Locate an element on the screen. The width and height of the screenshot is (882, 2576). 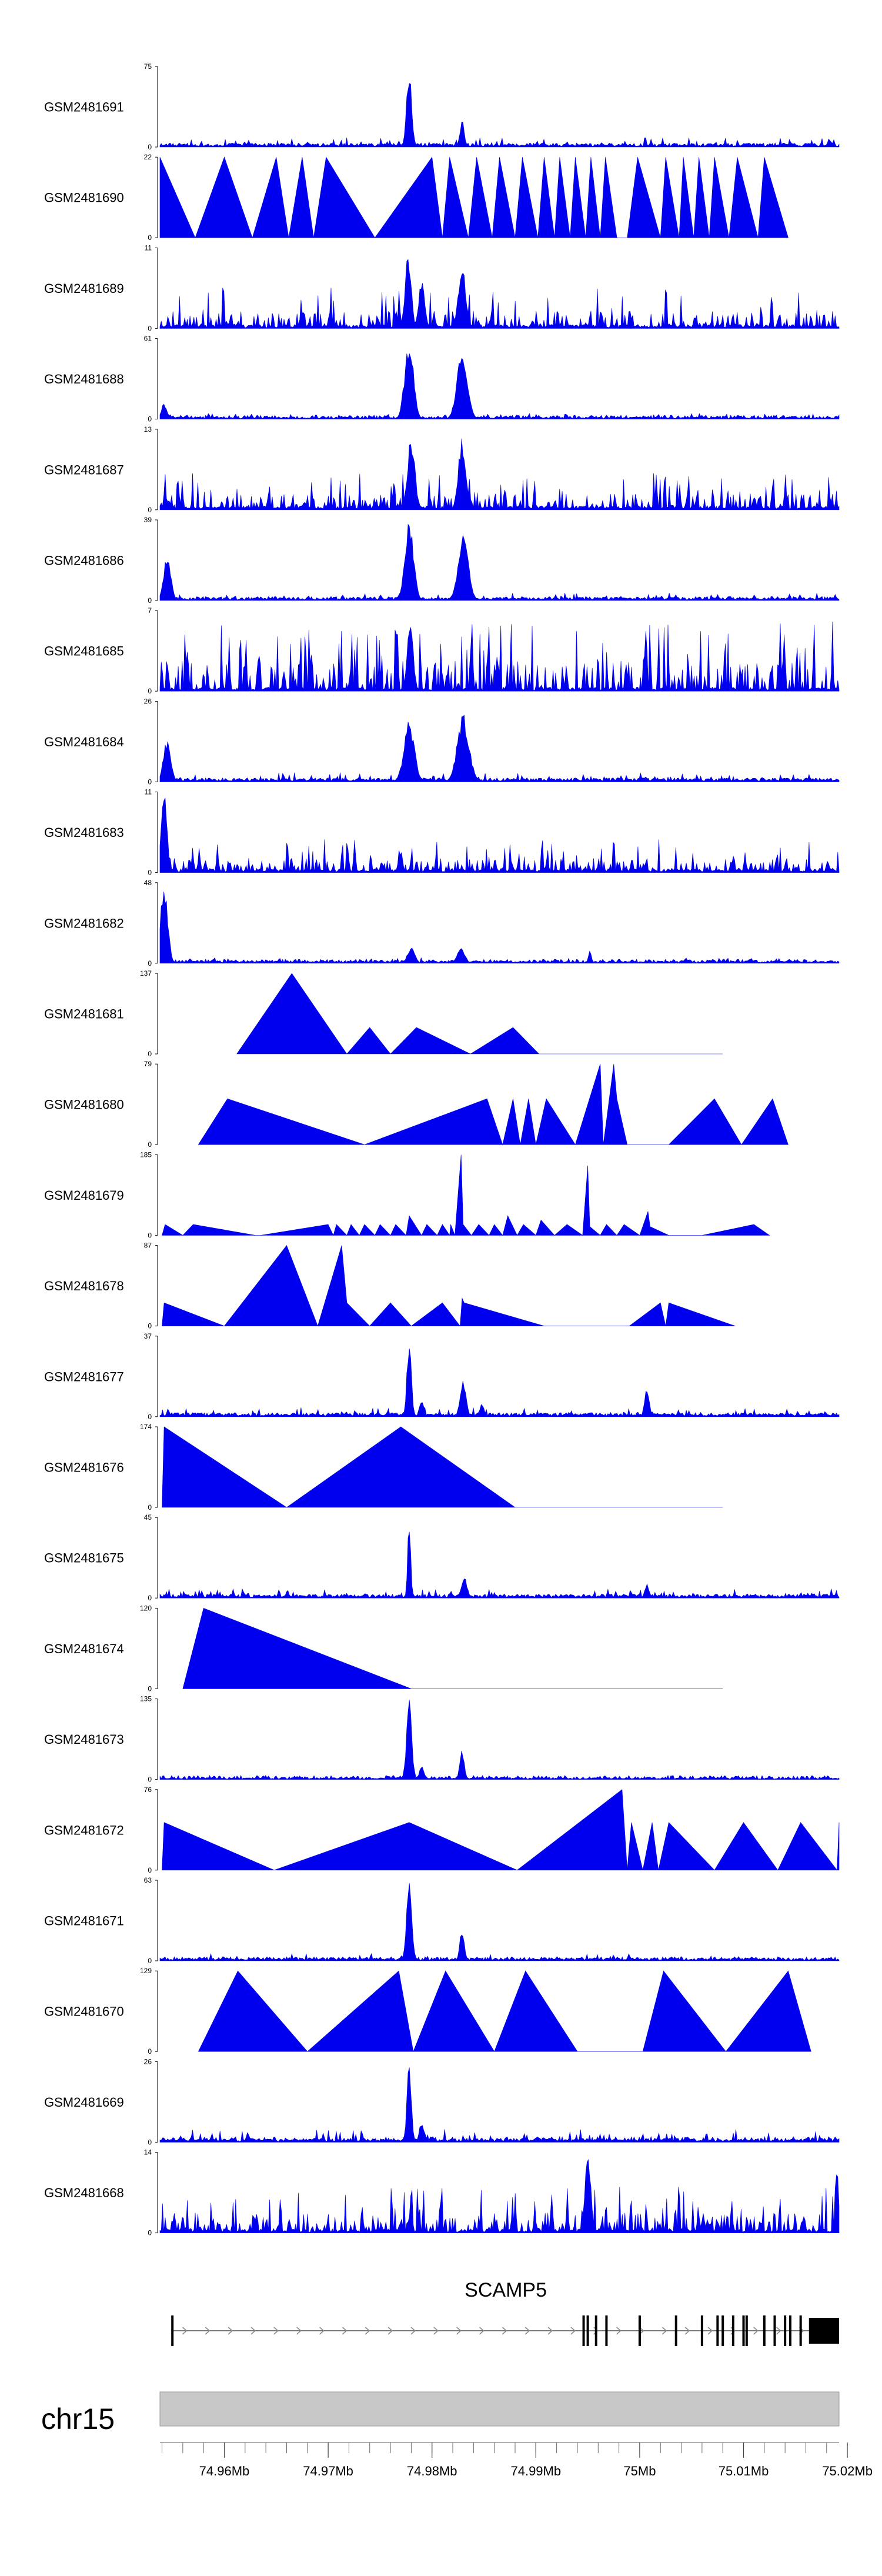
y-max-label: 185 is located at coordinates (146, 1154).